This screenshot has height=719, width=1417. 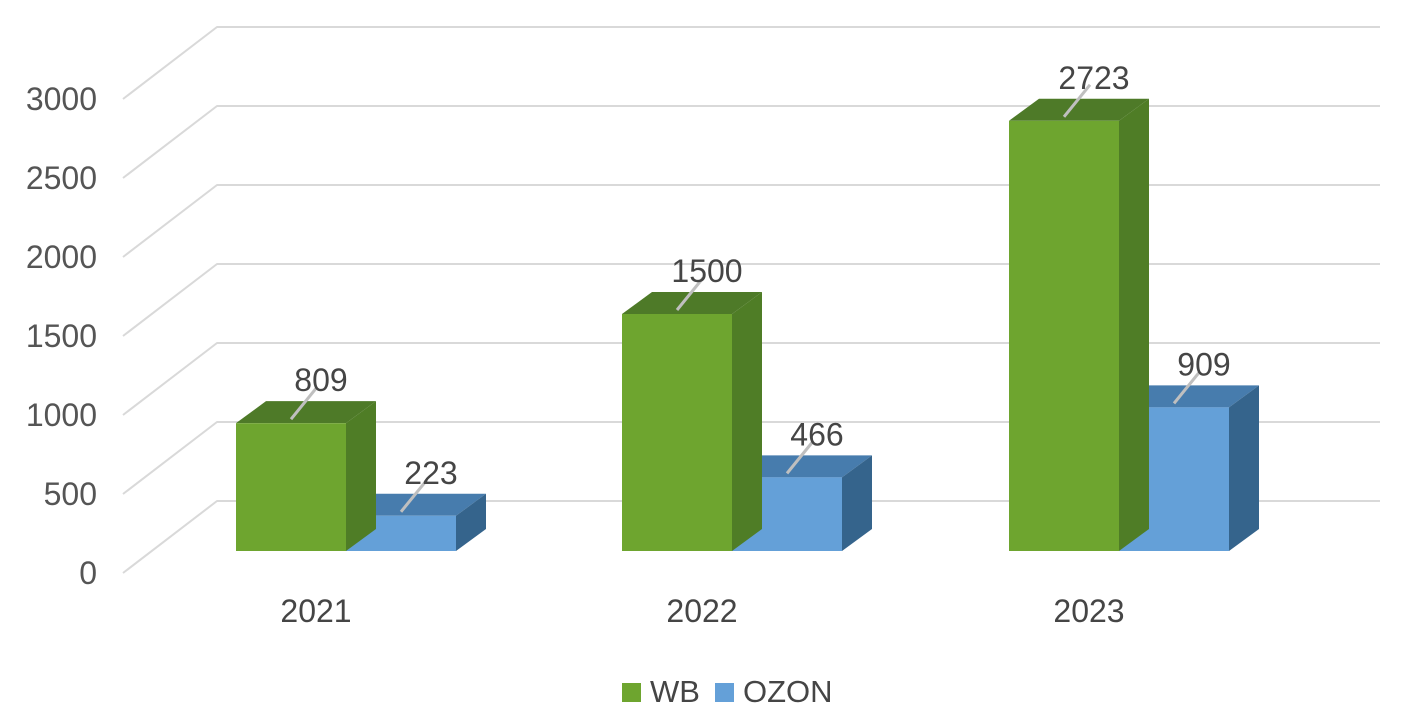 I want to click on x-axis-label-2022: 2022, so click(x=701, y=611).